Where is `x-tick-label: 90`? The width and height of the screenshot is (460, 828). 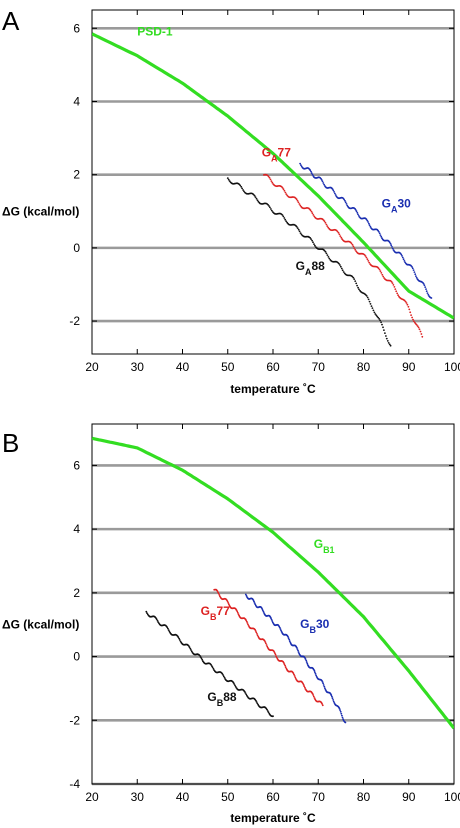 x-tick-label: 90 is located at coordinates (409, 367).